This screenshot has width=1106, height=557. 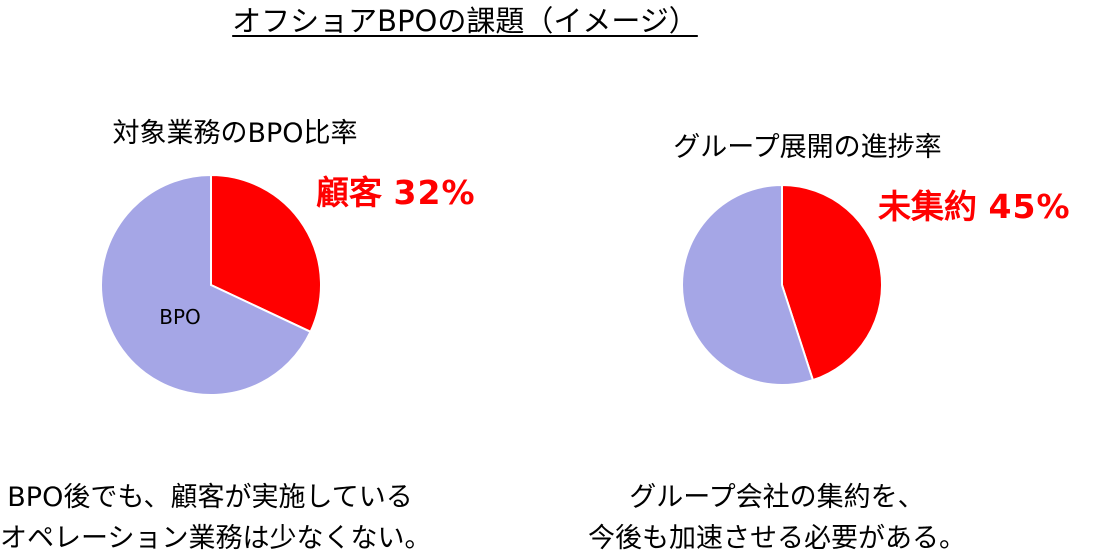 What do you see at coordinates (266, 253) in the screenshot?
I see `pie-slice-customer` at bounding box center [266, 253].